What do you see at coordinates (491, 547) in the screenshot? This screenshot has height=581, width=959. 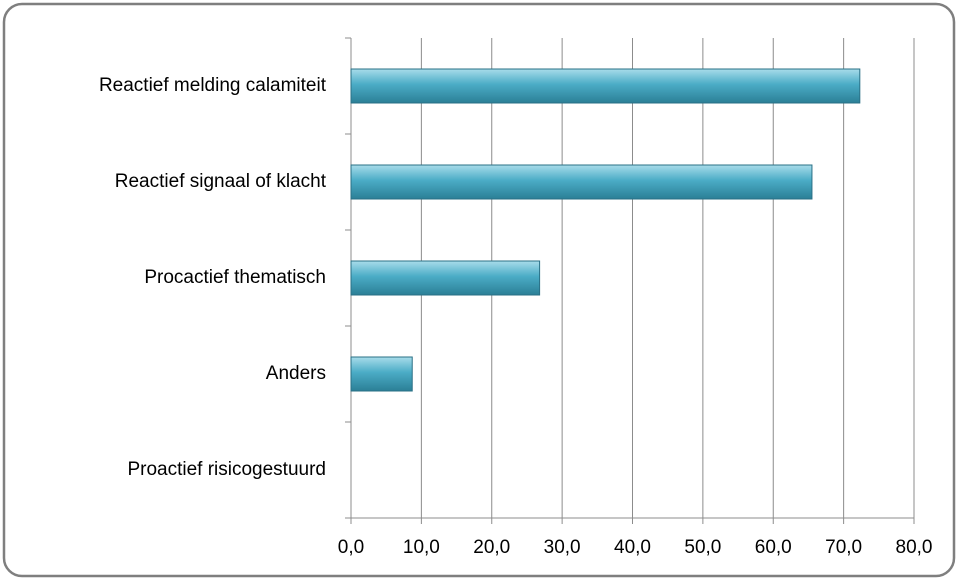 I see `x-tick-label: 20,0` at bounding box center [491, 547].